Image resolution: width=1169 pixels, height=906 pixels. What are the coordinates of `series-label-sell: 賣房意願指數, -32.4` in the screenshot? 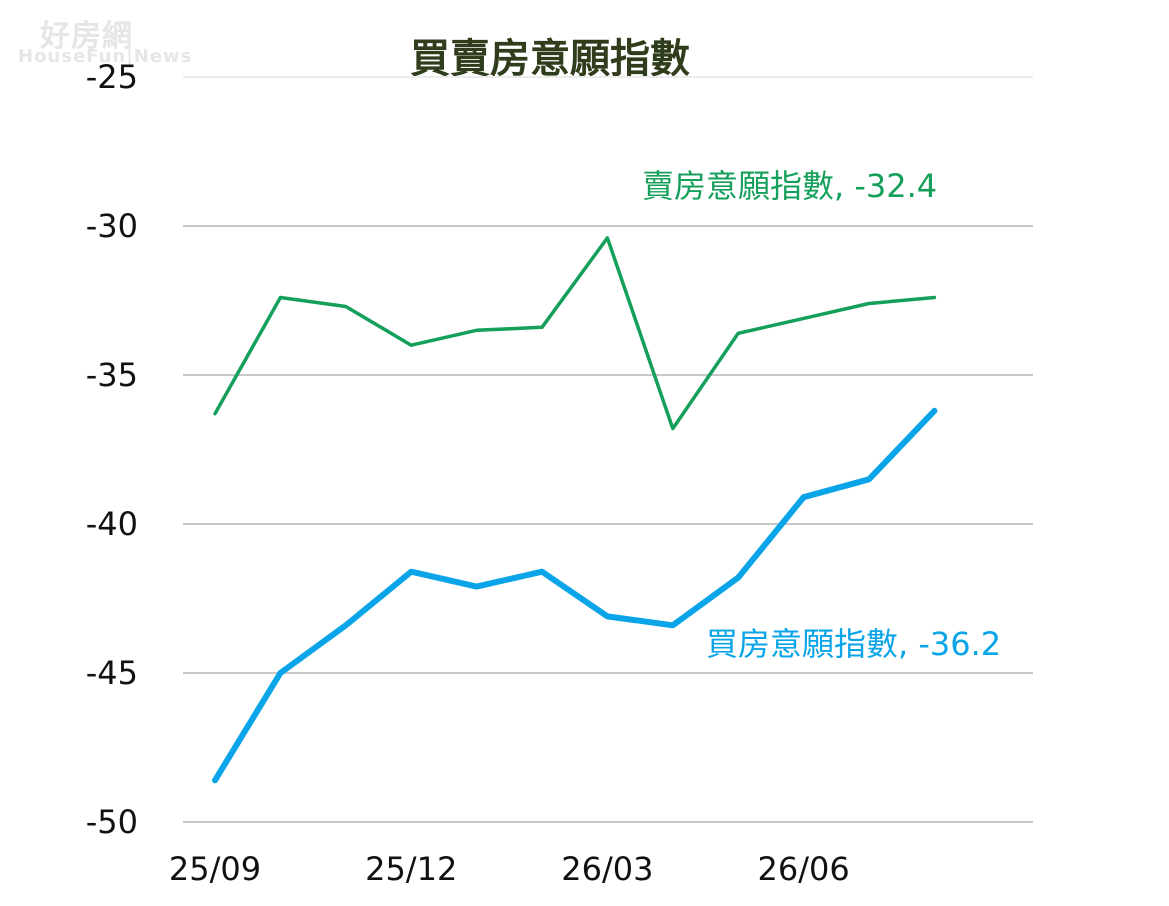 It's located at (789, 186).